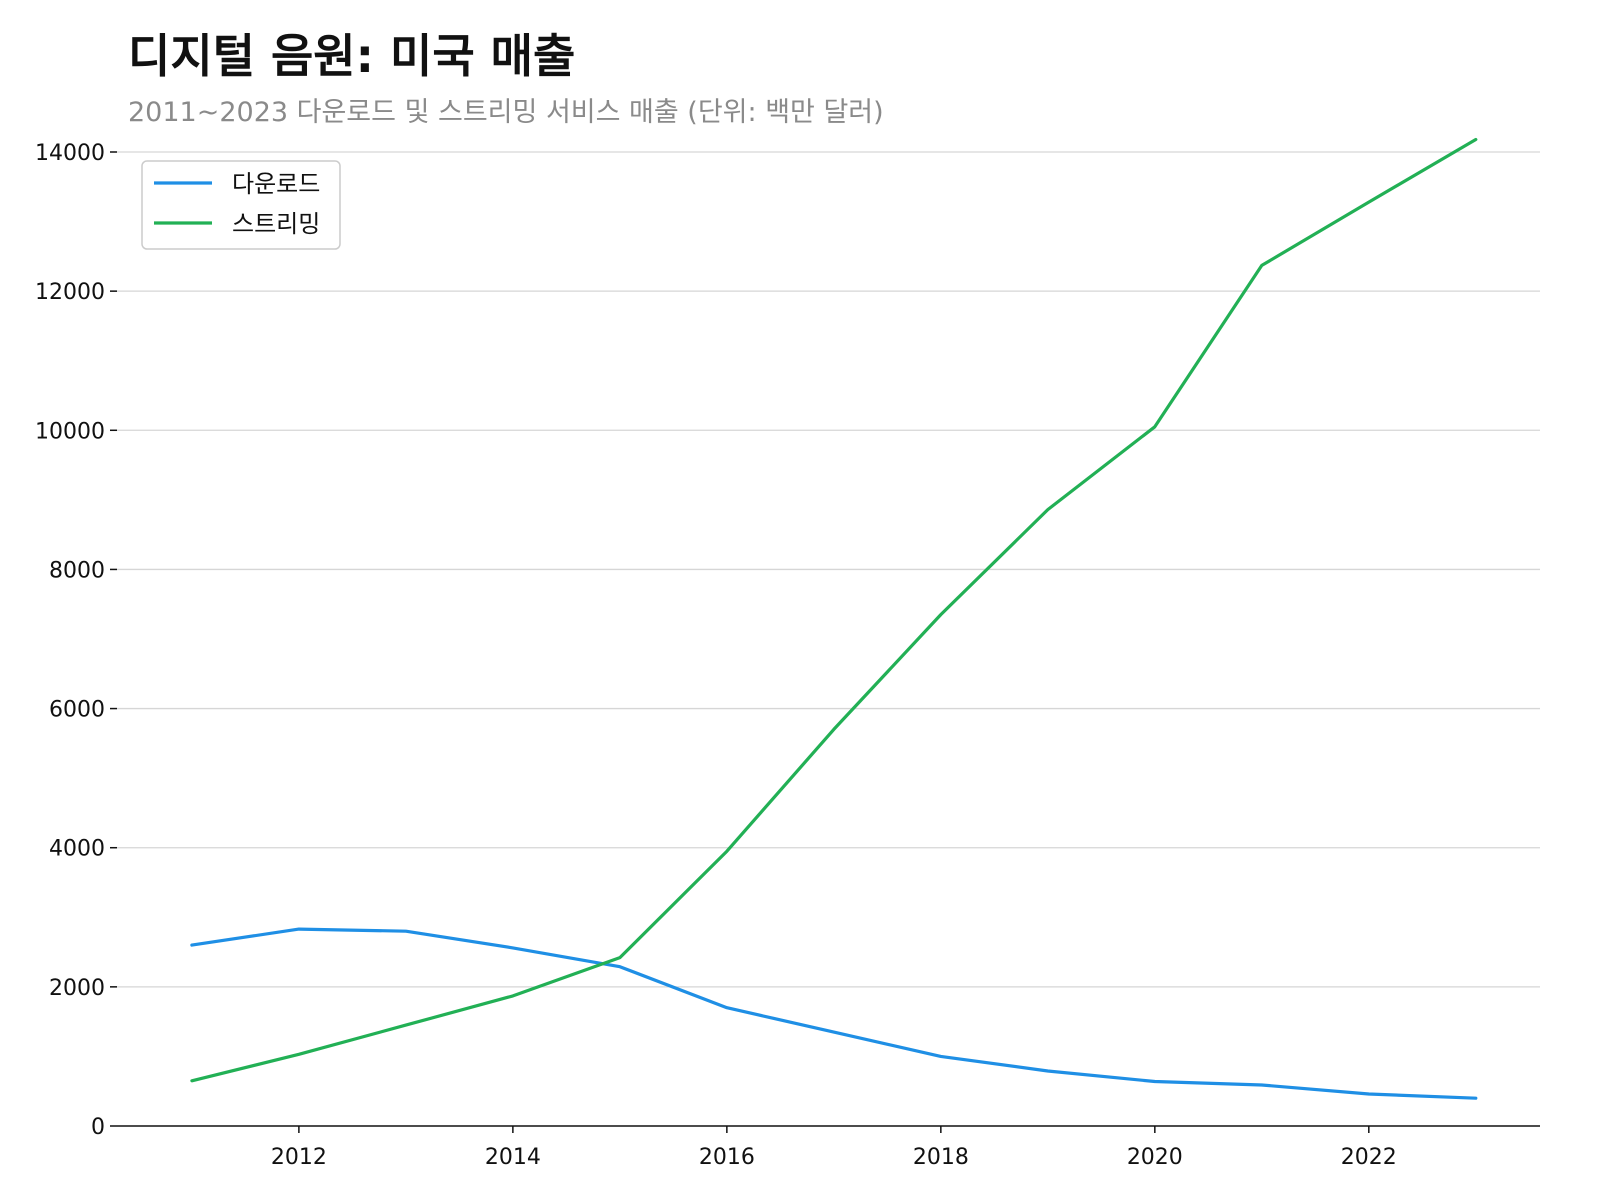 The image size is (1600, 1200). What do you see at coordinates (77, 849) in the screenshot?
I see `y-tick-label: 4000` at bounding box center [77, 849].